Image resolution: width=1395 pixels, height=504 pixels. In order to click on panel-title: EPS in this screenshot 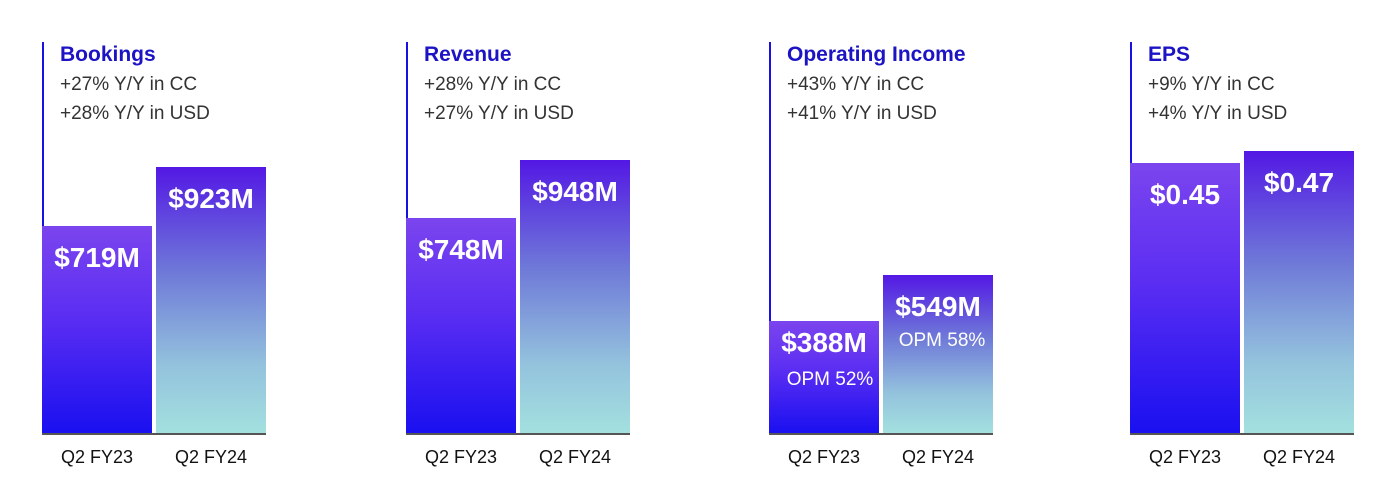, I will do `click(1169, 54)`.